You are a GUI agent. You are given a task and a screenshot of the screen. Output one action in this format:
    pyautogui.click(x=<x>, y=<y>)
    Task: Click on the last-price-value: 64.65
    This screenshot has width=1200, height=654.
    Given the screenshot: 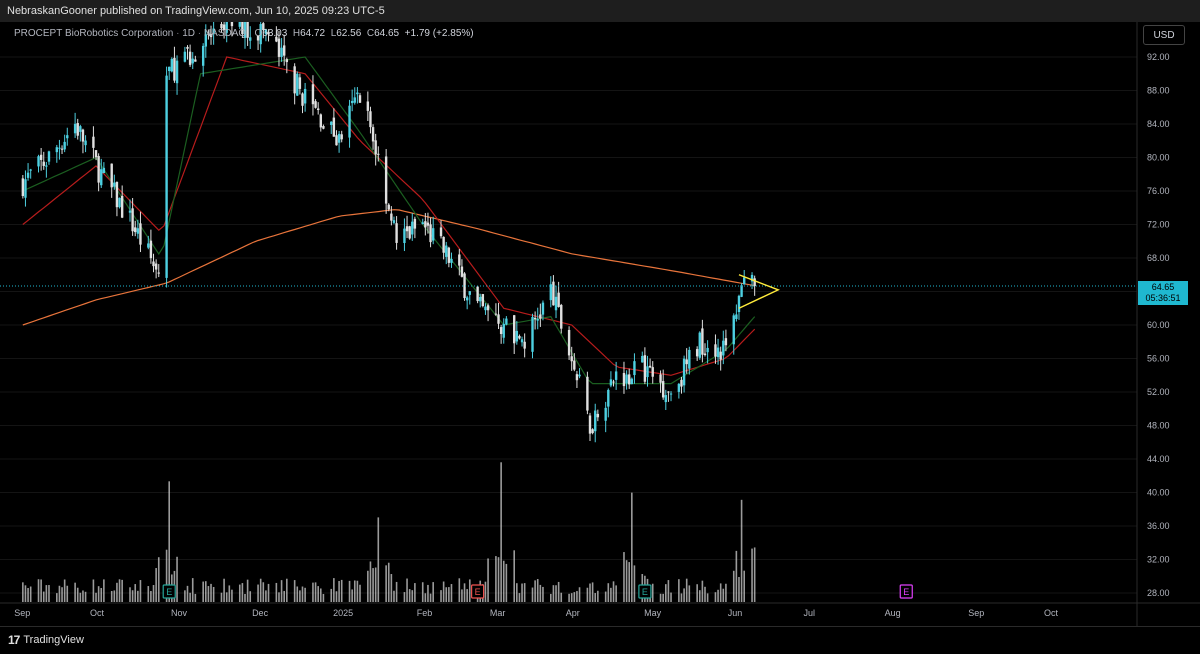 What is the action you would take?
    pyautogui.click(x=1163, y=287)
    